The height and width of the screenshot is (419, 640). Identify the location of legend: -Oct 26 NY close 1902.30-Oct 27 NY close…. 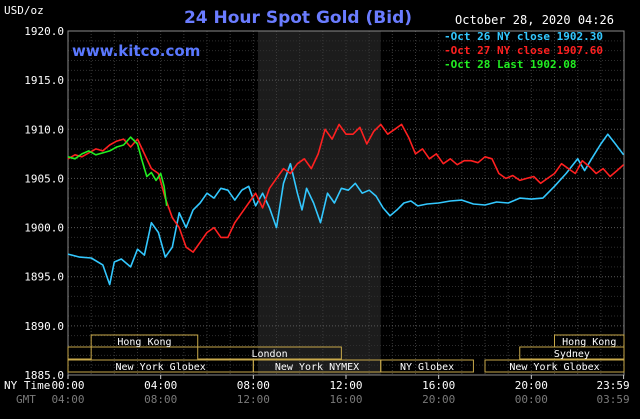
(523, 50).